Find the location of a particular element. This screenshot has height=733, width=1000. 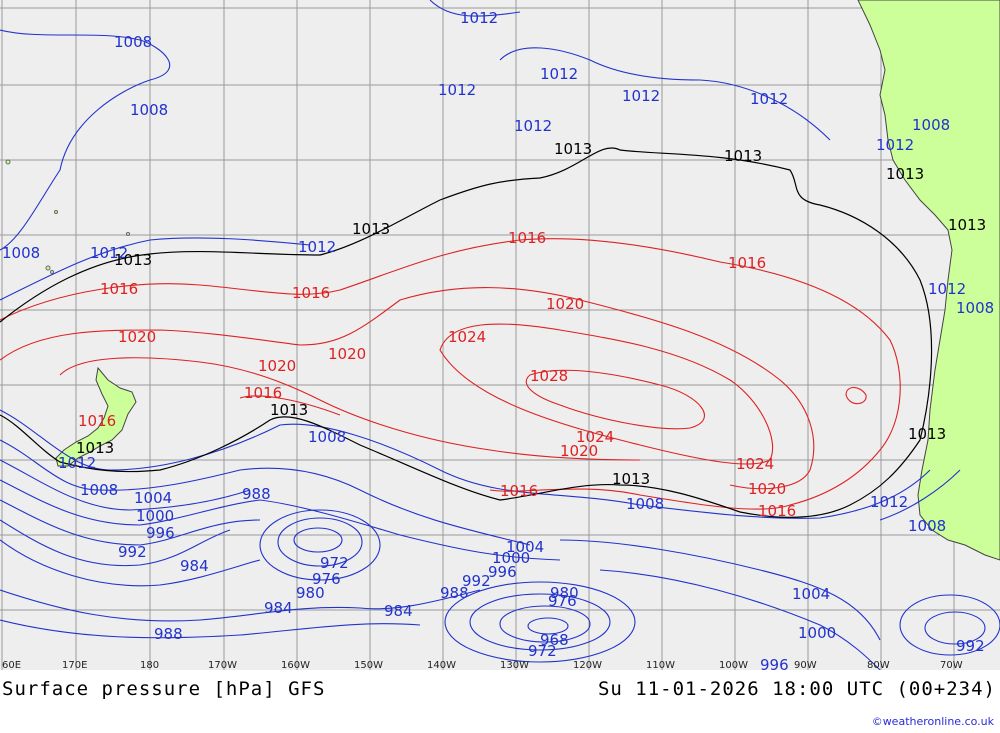

south-america-land is located at coordinates (928, 280).